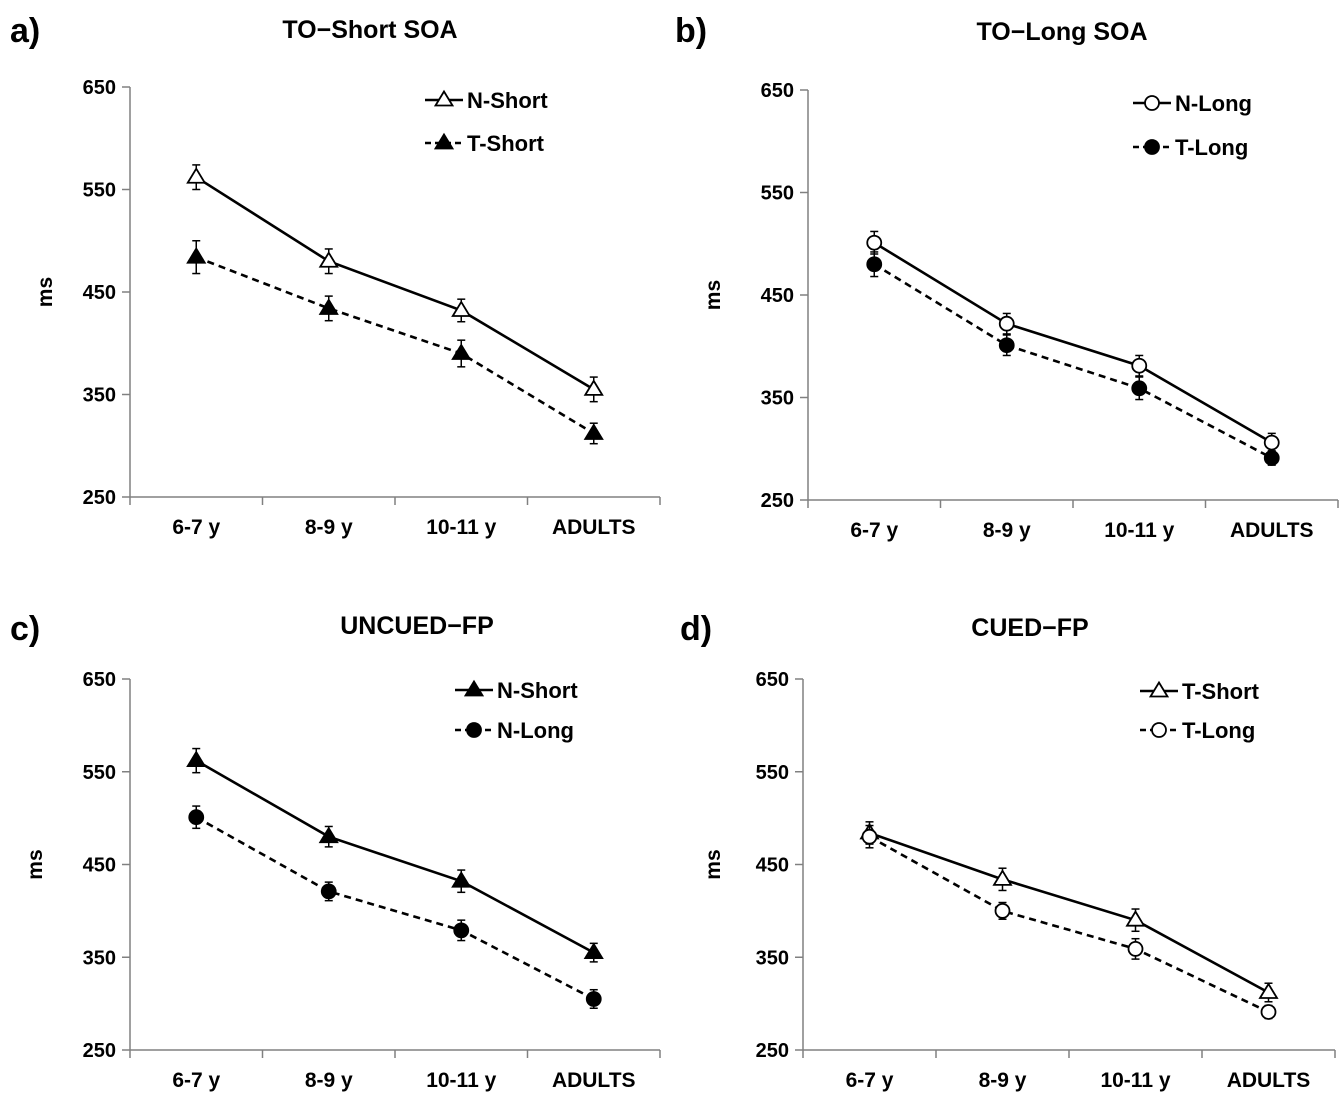  What do you see at coordinates (696, 629) in the screenshot?
I see `panel-letter: d)` at bounding box center [696, 629].